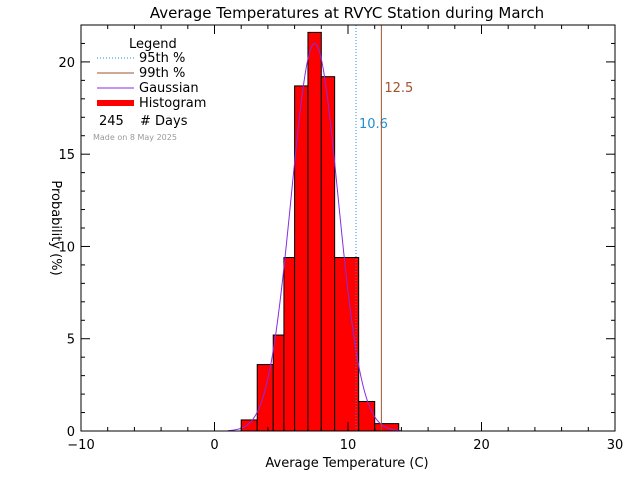  I want to click on x-axis-label: Average Temperature (C), so click(346, 463).